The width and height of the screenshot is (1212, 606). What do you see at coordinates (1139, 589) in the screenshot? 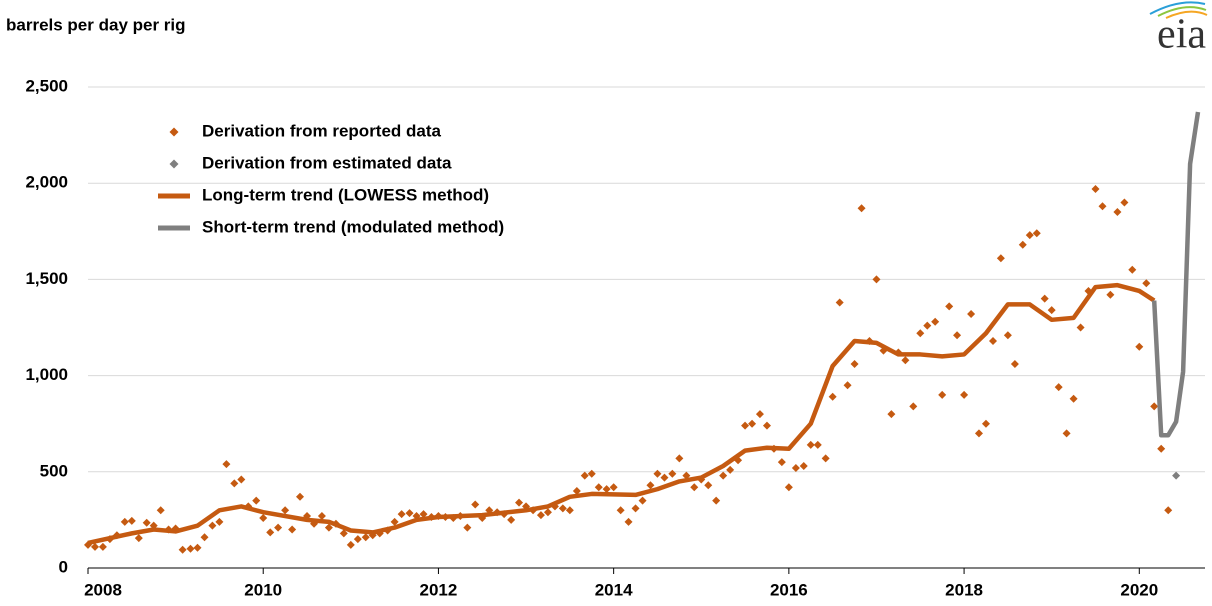
I see `x-tick-label: 2020` at bounding box center [1139, 589].